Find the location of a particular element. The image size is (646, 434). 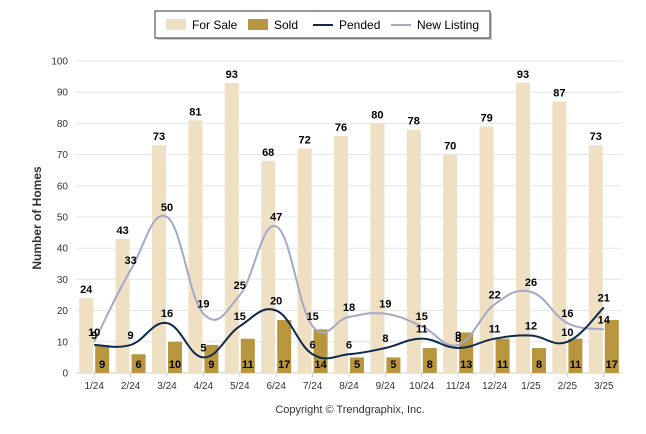

y-tick-label: 0 is located at coordinates (65, 374).